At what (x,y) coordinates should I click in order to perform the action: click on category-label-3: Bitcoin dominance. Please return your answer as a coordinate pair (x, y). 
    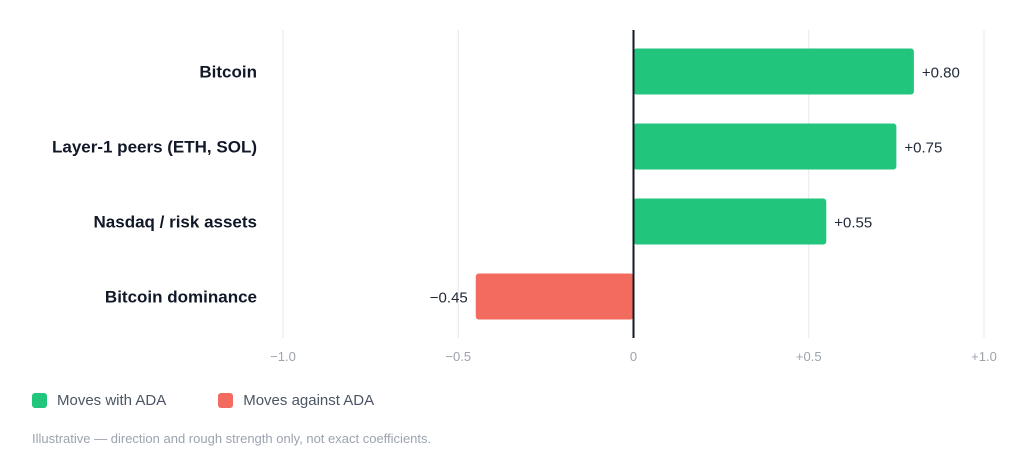
    Looking at the image, I should click on (181, 297).